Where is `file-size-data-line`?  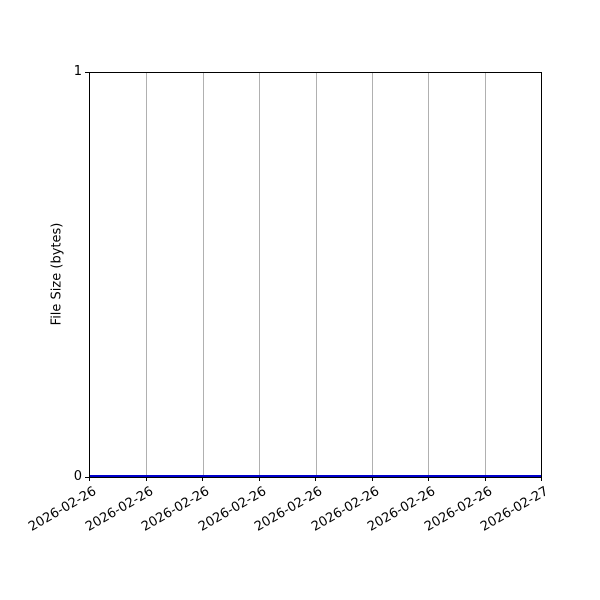
file-size-data-line is located at coordinates (315, 476).